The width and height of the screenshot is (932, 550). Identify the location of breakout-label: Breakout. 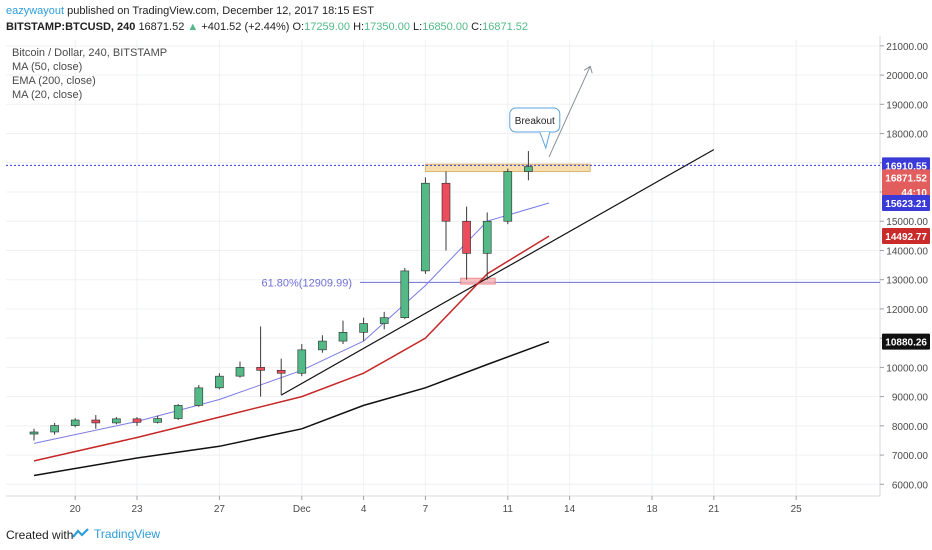
(535, 121).